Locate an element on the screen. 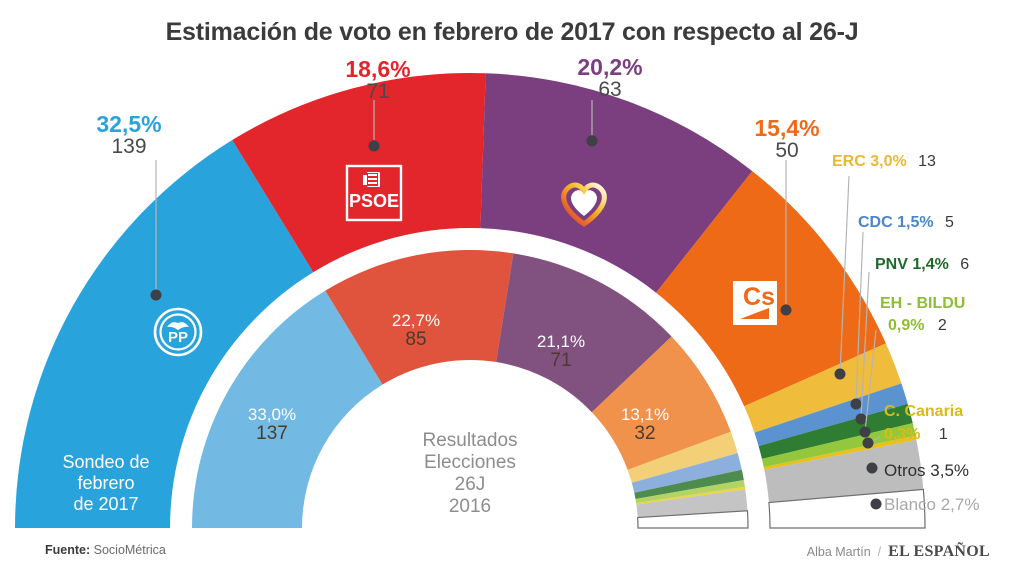 The image size is (1024, 576). inner-callout-cs-pct: 13,1% is located at coordinates (645, 414).